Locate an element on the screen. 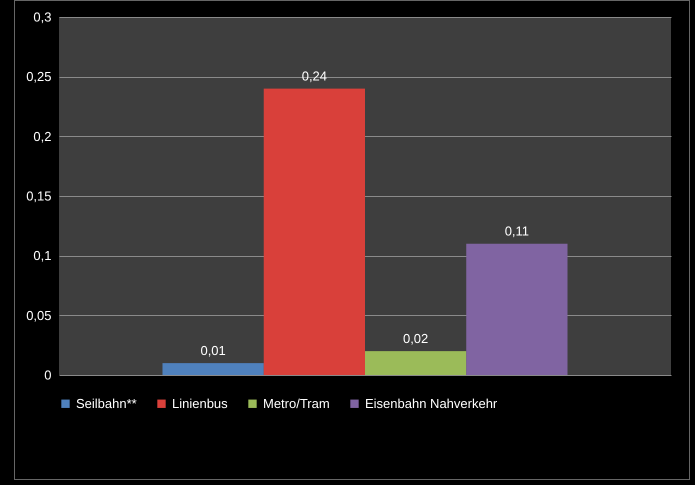 The width and height of the screenshot is (695, 485). data-label: 0,24 is located at coordinates (315, 76).